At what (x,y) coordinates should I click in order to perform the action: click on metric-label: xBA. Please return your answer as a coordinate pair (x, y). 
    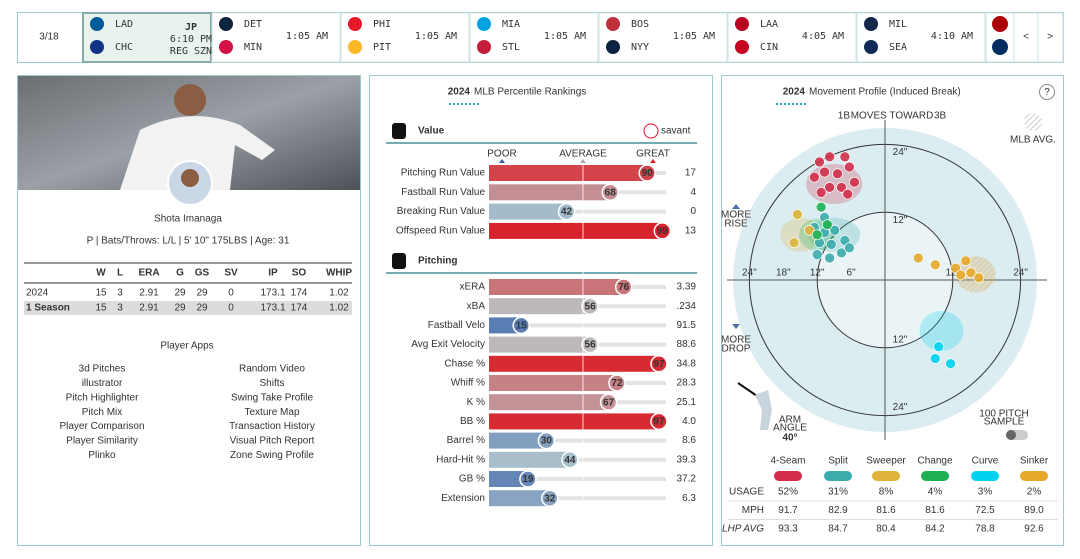
    Looking at the image, I should click on (476, 306).